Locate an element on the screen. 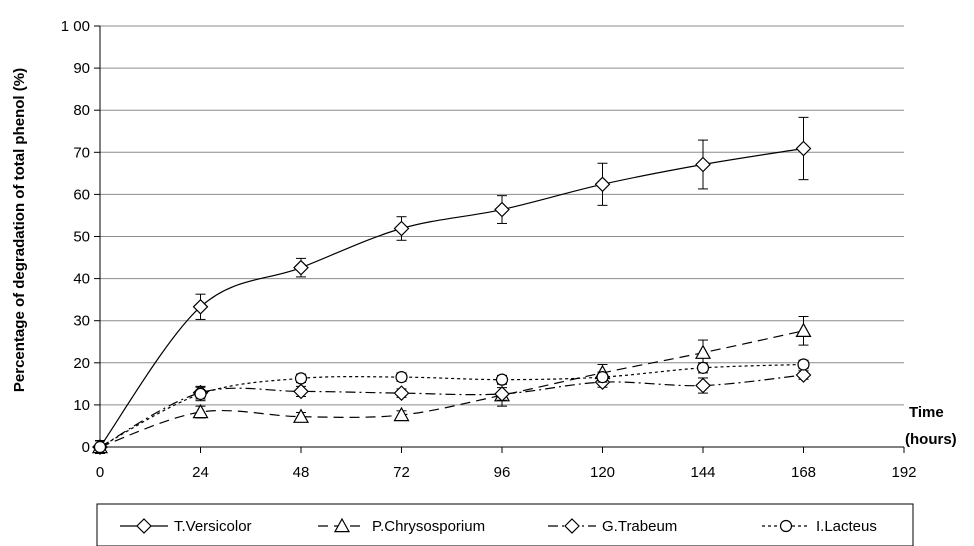 This screenshot has width=974, height=546. legend-item: I.Lacteus is located at coordinates (819, 526).